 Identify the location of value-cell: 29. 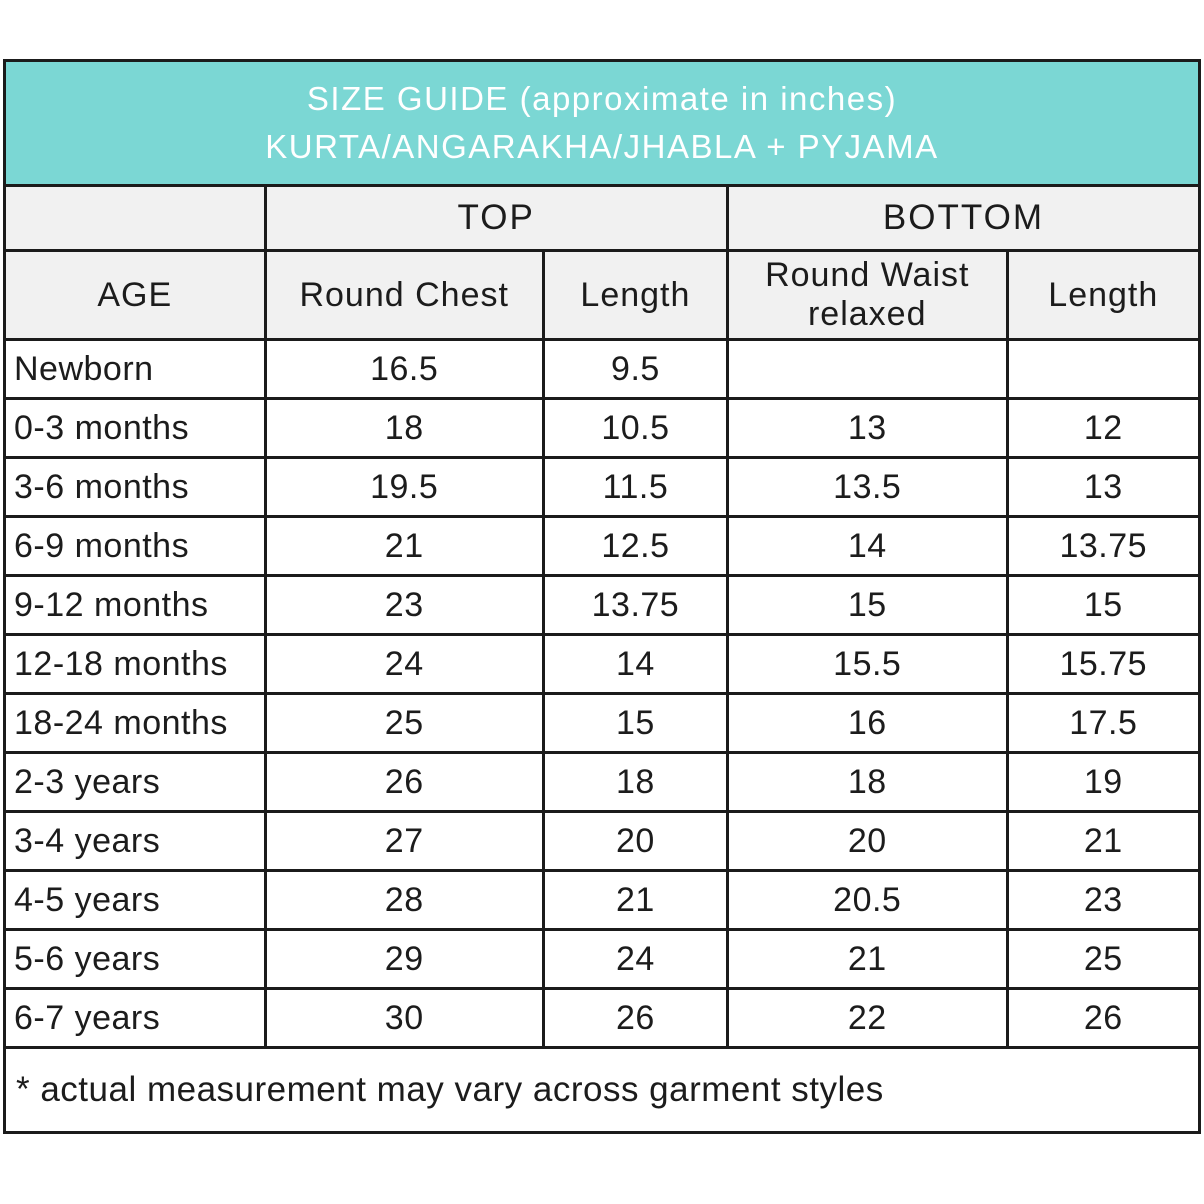
(404, 959).